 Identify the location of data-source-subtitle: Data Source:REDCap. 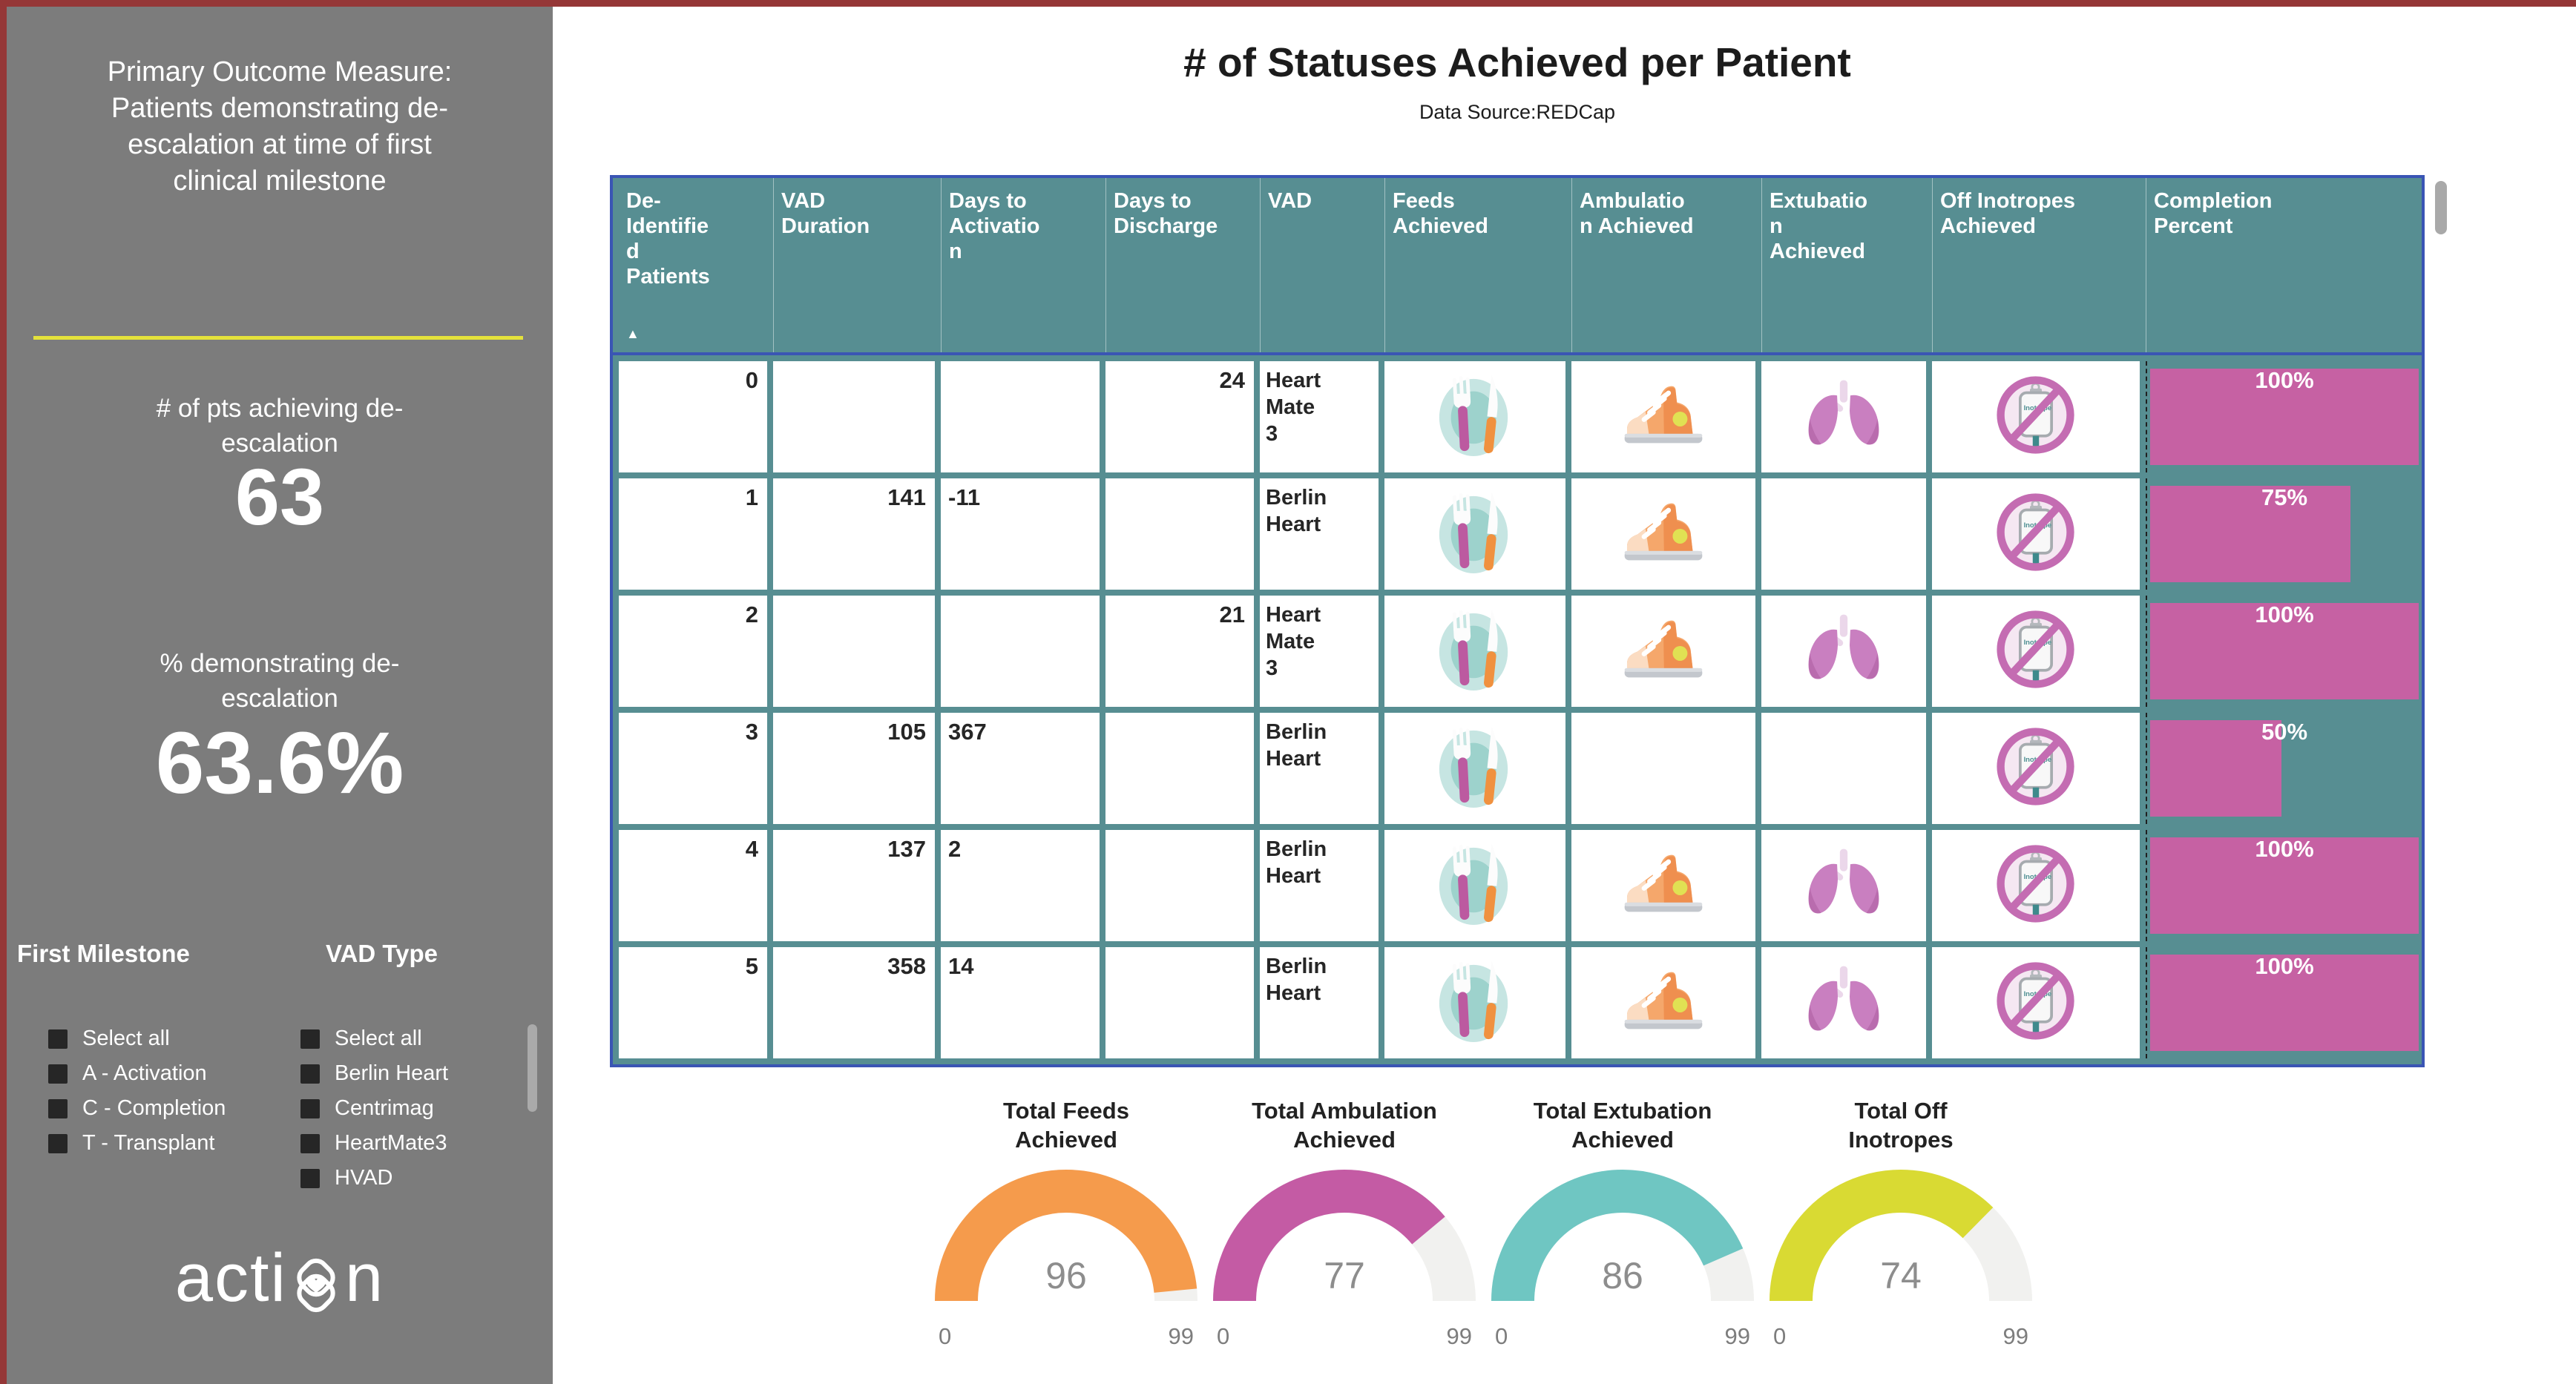
(1517, 112).